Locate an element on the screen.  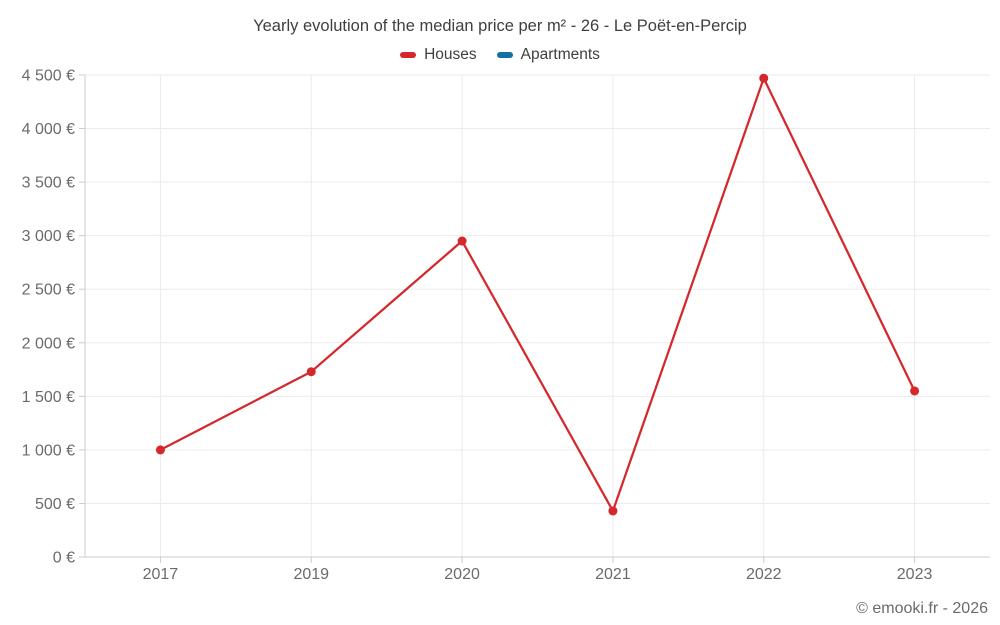
data-point-houses-2019 is located at coordinates (311, 372).